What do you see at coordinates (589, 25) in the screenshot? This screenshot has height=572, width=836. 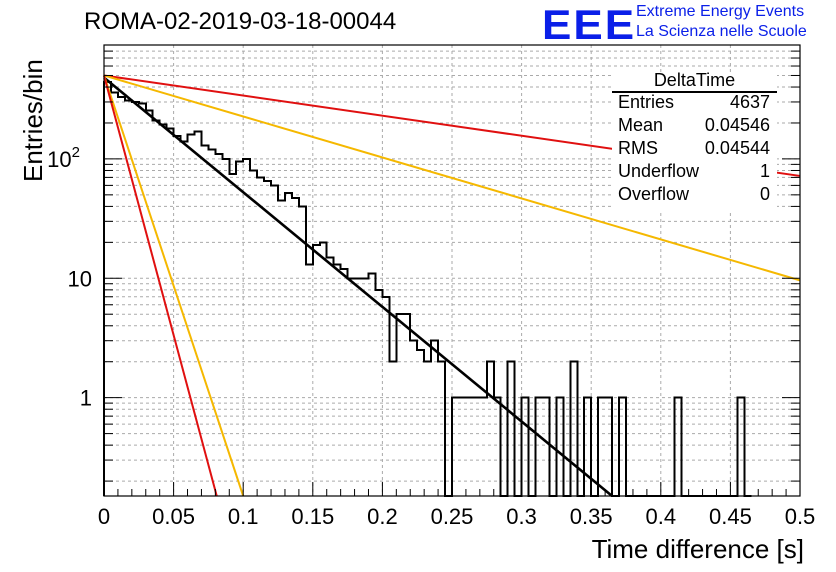 I see `eee-logo: EEE` at bounding box center [589, 25].